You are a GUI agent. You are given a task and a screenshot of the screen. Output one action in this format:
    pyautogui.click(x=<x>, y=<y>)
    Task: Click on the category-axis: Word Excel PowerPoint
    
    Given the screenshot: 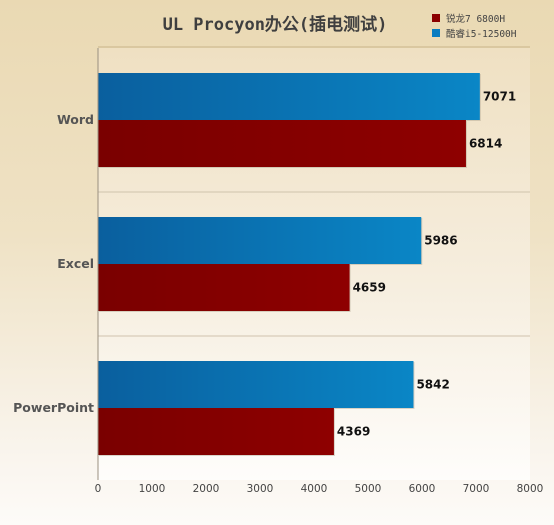 What is the action you would take?
    pyautogui.click(x=53, y=263)
    